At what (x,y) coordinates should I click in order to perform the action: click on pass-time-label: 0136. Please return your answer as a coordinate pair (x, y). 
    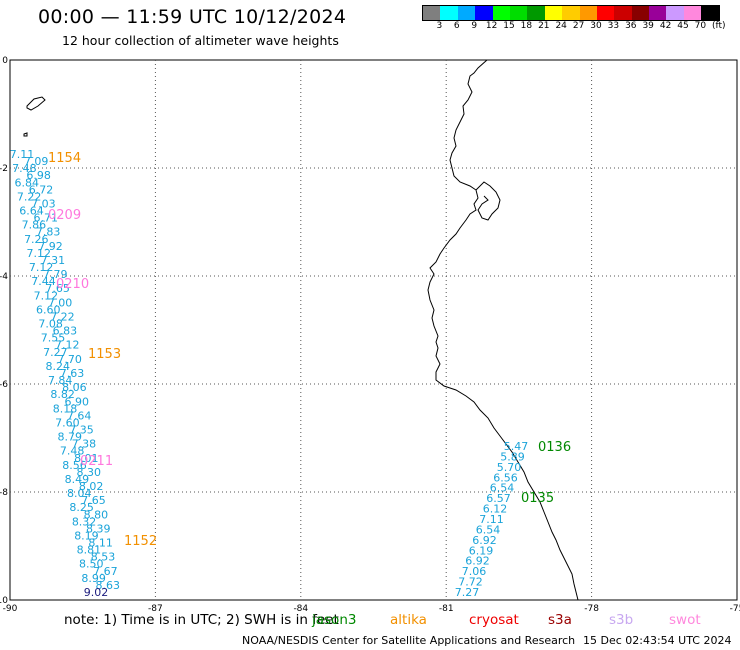
    Looking at the image, I should click on (554, 447).